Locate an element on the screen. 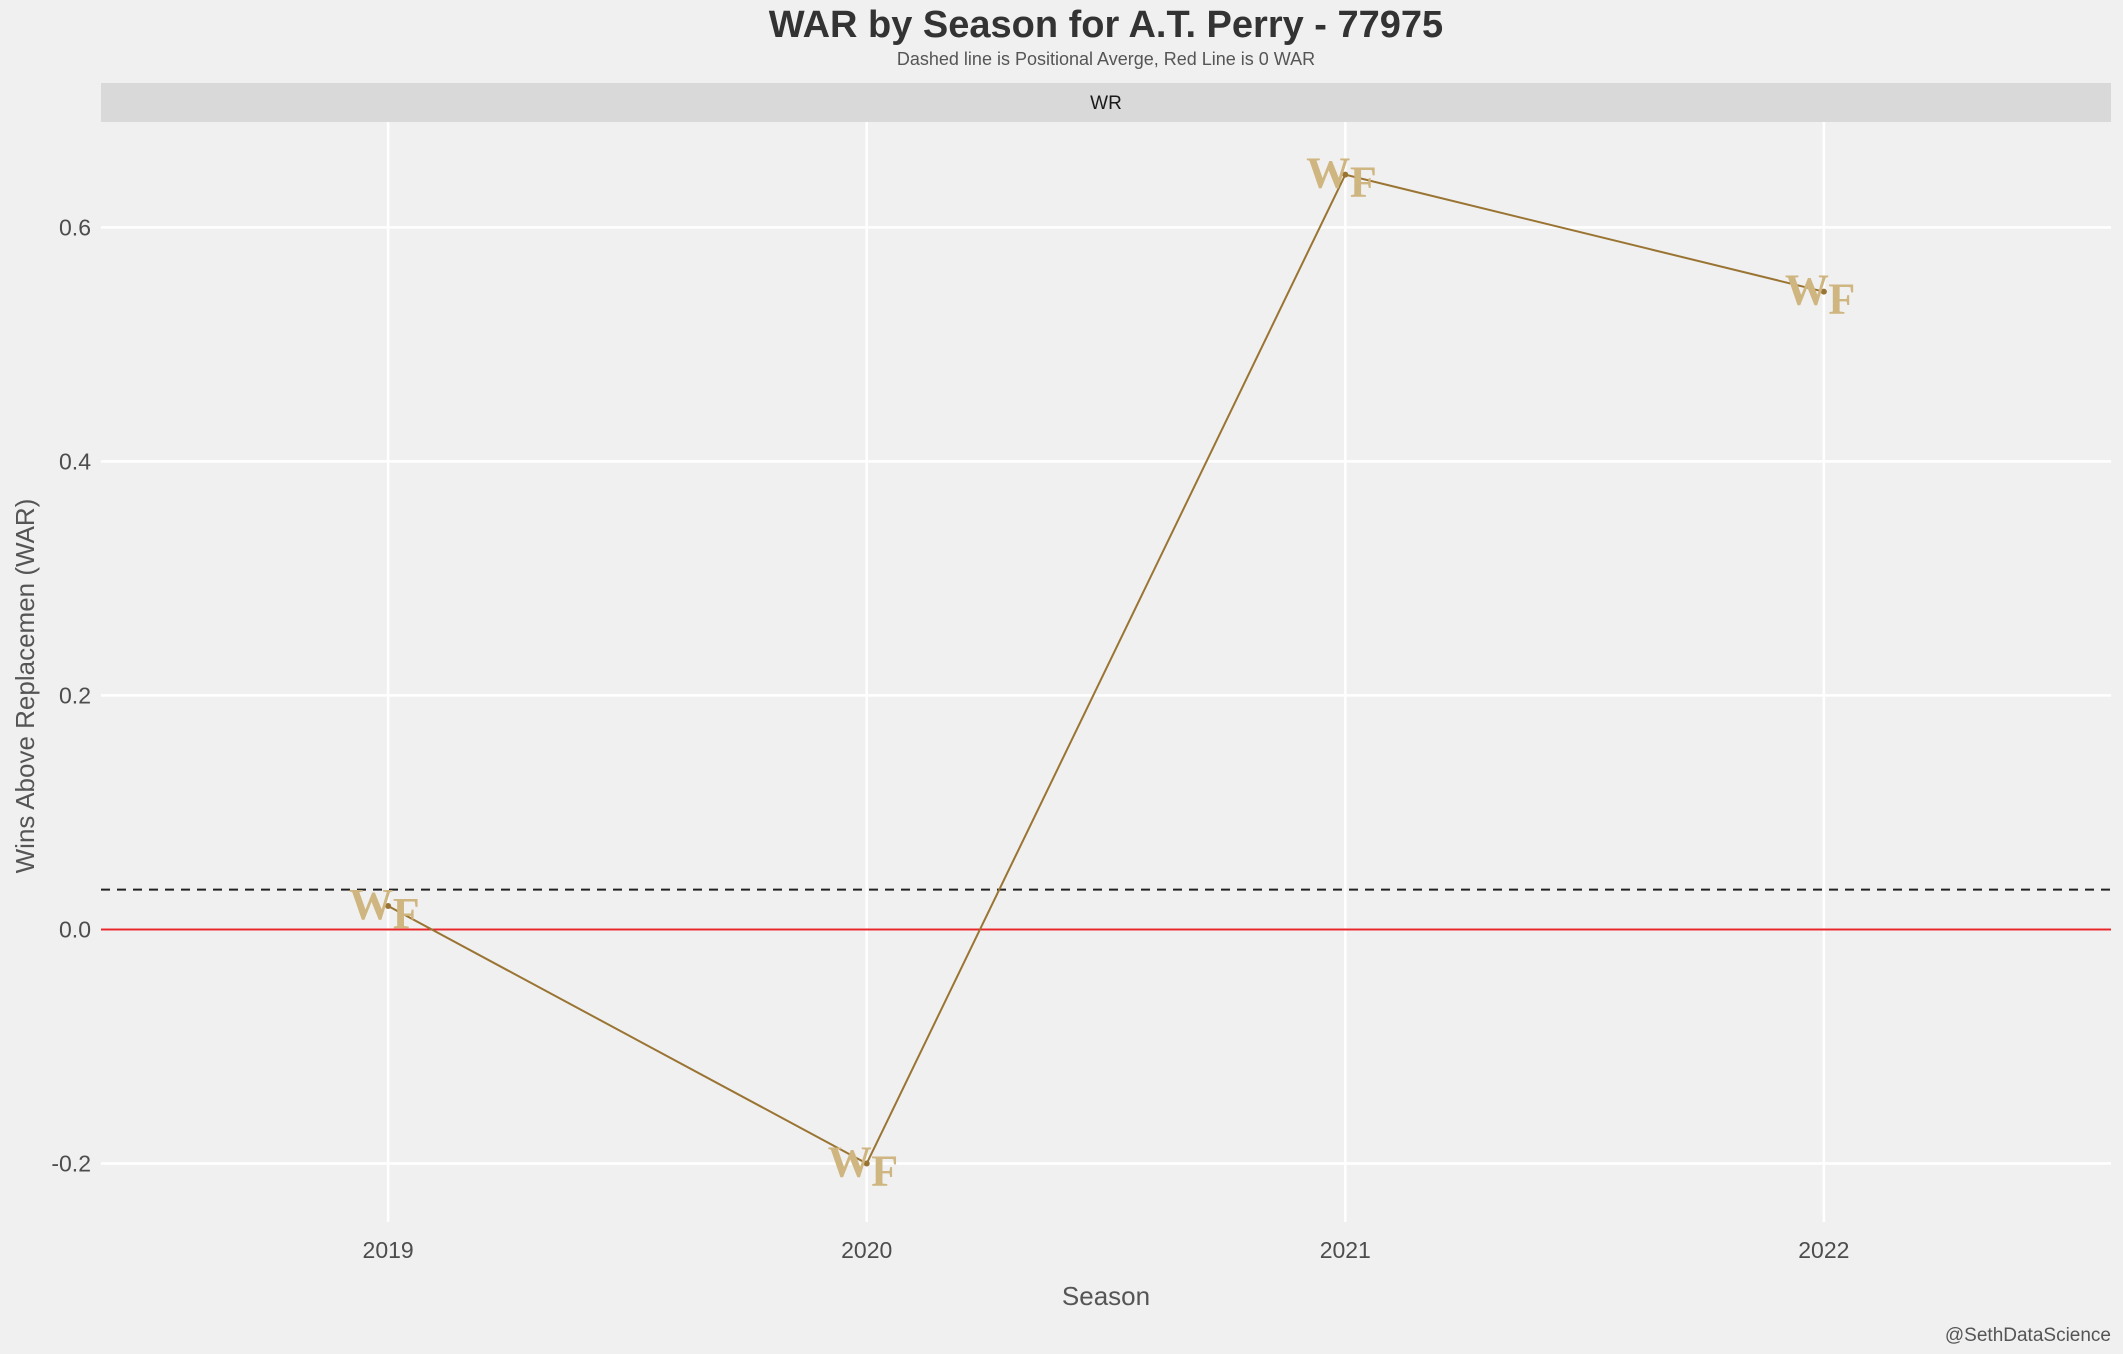 This screenshot has width=2123, height=1354. x-tick-label: 2019 is located at coordinates (388, 1250).